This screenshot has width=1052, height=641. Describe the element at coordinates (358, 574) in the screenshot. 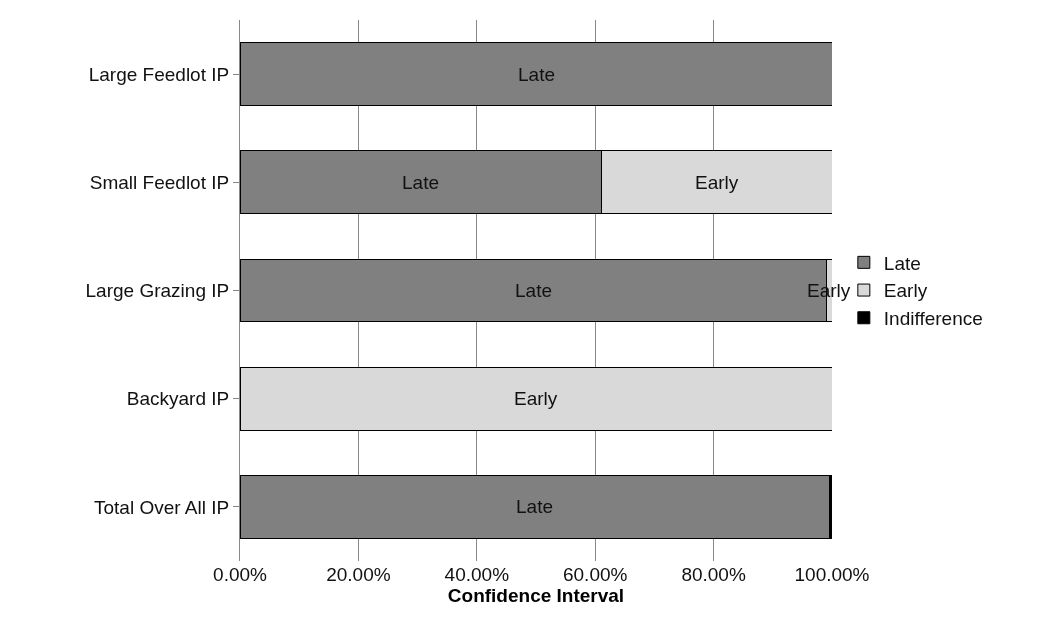

I see `x-tick-label: 20.00%` at that location.